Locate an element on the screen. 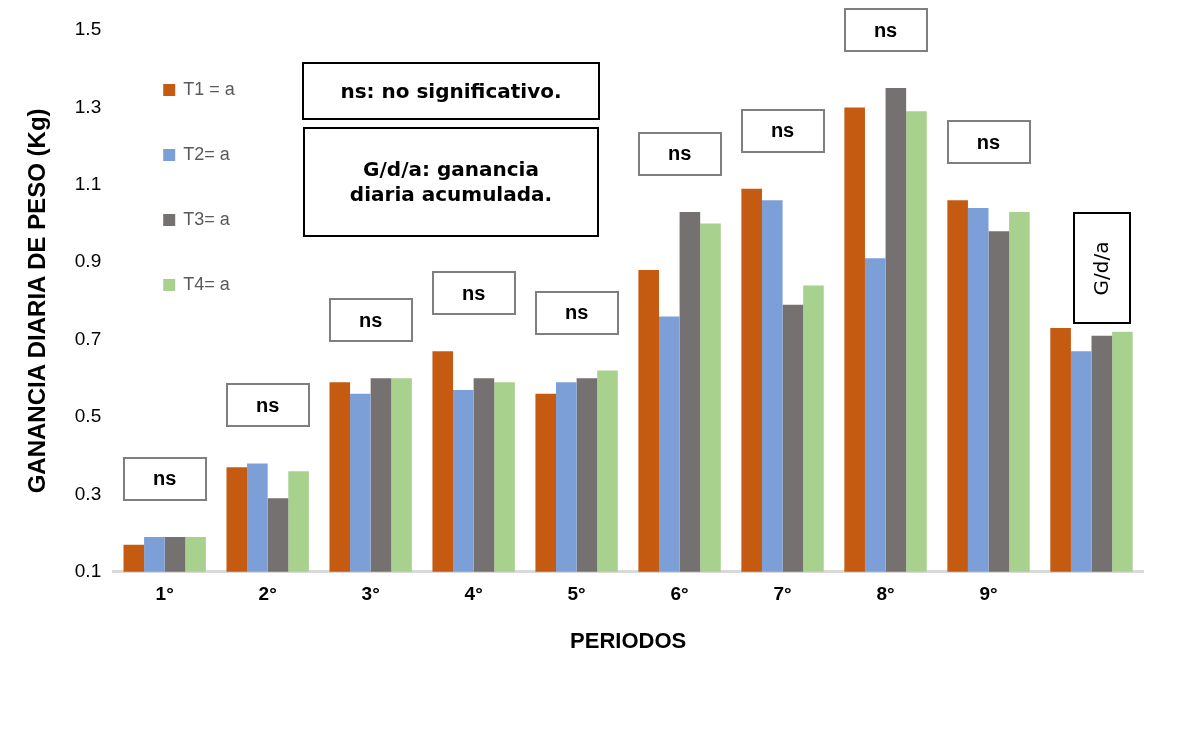  y-tick-label: 1.5 is located at coordinates (88, 29).